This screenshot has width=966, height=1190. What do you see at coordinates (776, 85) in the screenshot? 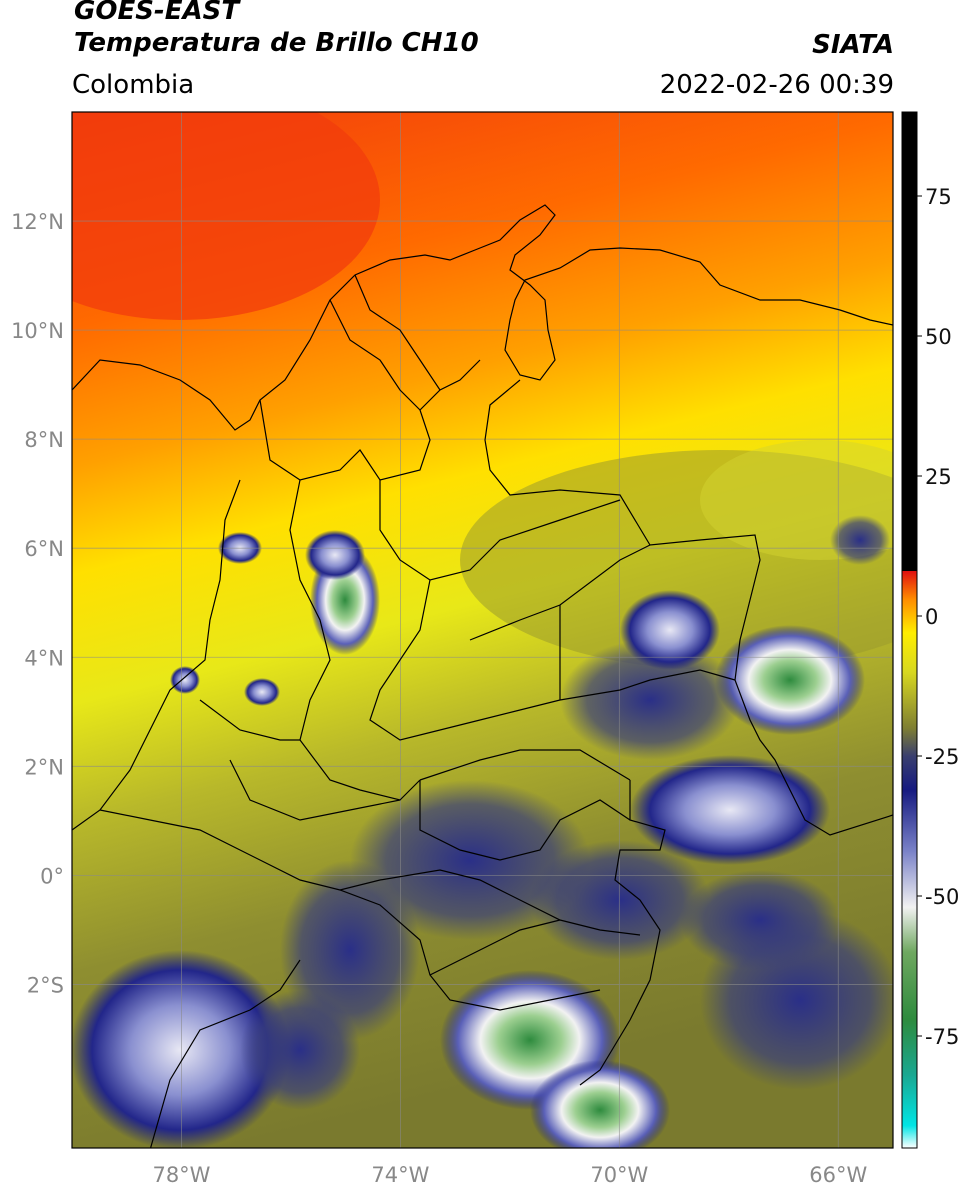
I see `datetime-label: 2022-02-26 00:39` at bounding box center [776, 85].